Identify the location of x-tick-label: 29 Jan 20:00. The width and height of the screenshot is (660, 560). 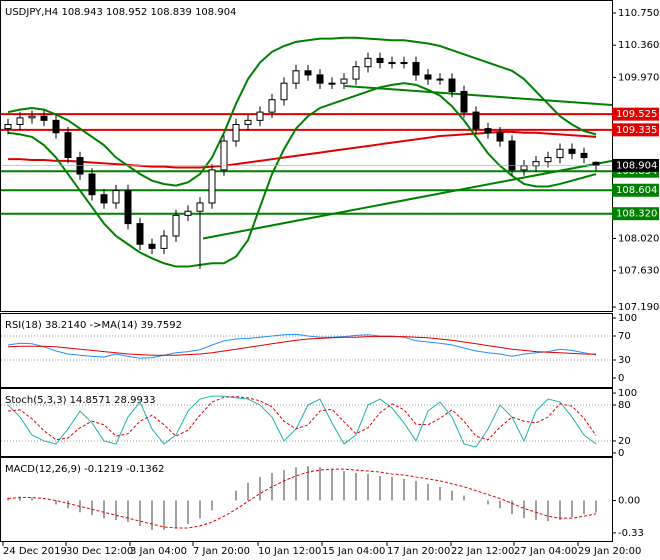
(609, 551).